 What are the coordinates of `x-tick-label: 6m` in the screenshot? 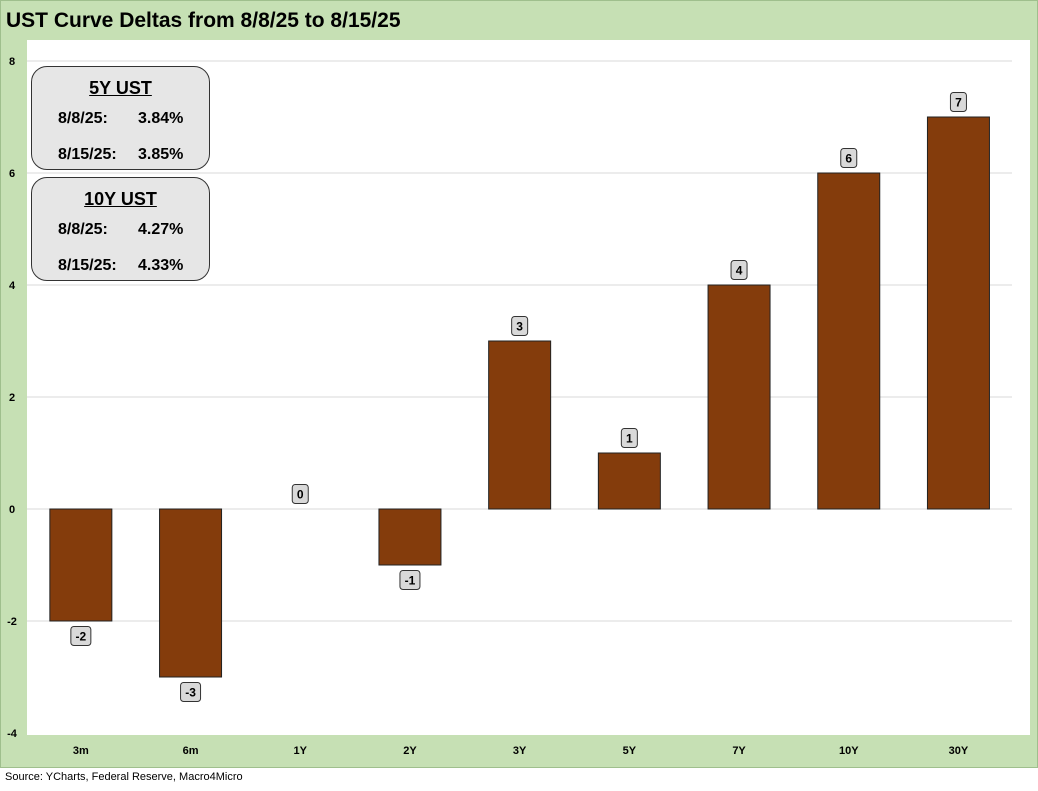 It's located at (191, 751).